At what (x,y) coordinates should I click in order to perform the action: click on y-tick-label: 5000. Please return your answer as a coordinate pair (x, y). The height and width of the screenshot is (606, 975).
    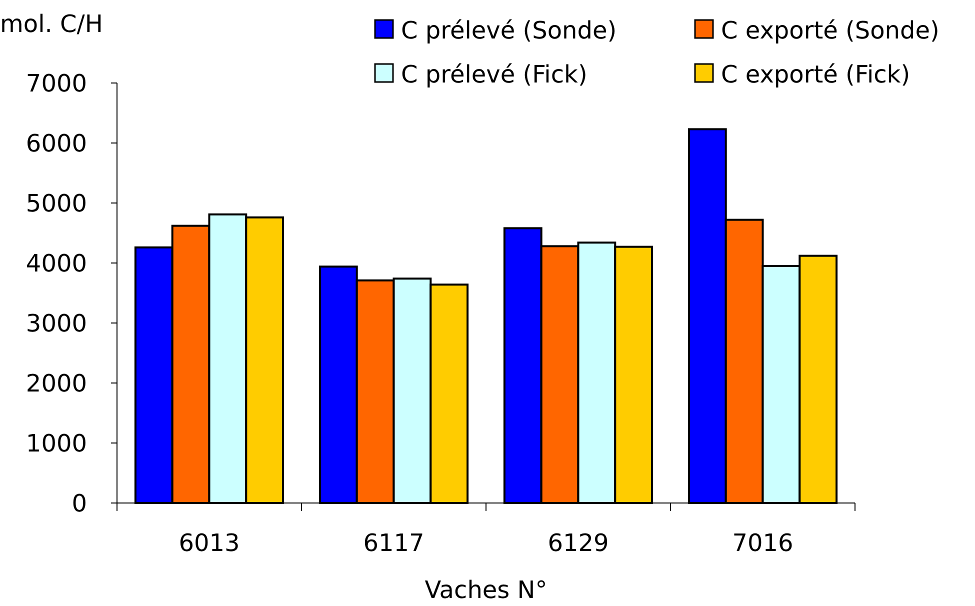
    Looking at the image, I should click on (56, 203).